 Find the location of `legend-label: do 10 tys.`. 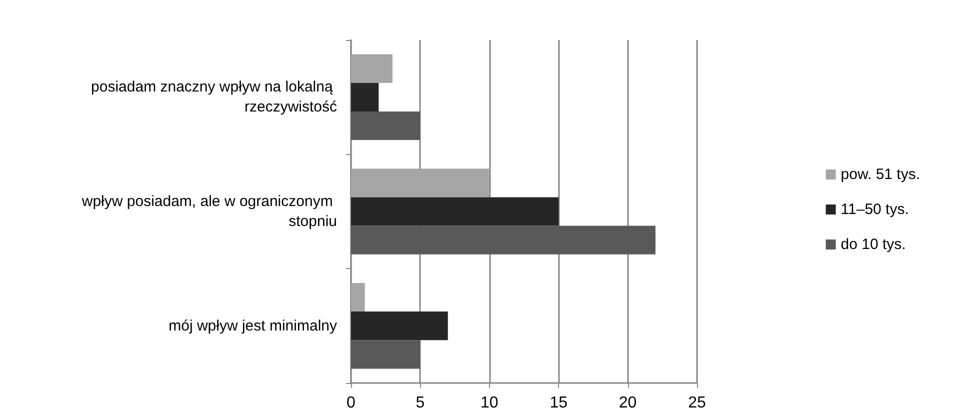

legend-label: do 10 tys. is located at coordinates (873, 244).